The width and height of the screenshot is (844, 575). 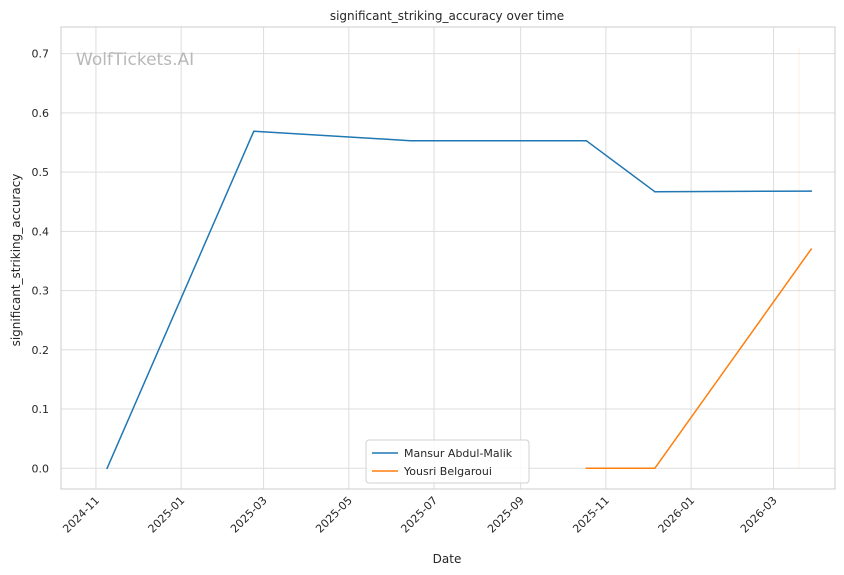 I want to click on watermark: WolfTickets.AI, so click(x=135, y=60).